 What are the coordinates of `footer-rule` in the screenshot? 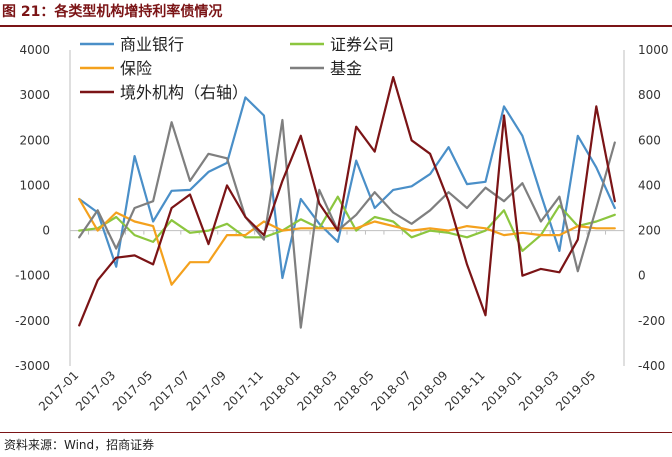 It's located at (336, 432).